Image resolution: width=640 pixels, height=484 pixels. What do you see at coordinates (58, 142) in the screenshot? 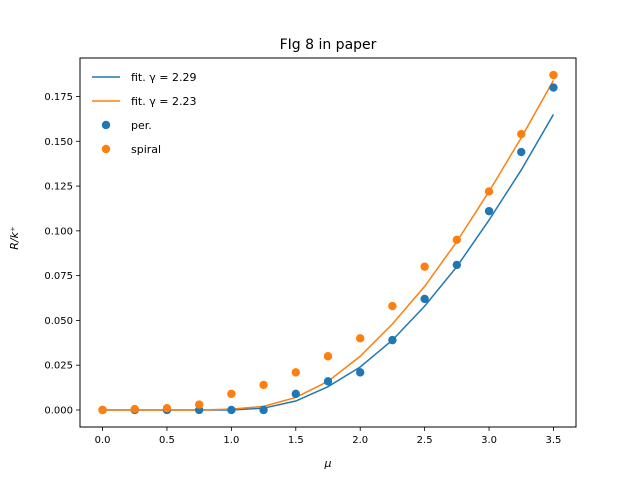
I see `y-tick-label: 0.150` at bounding box center [58, 142].